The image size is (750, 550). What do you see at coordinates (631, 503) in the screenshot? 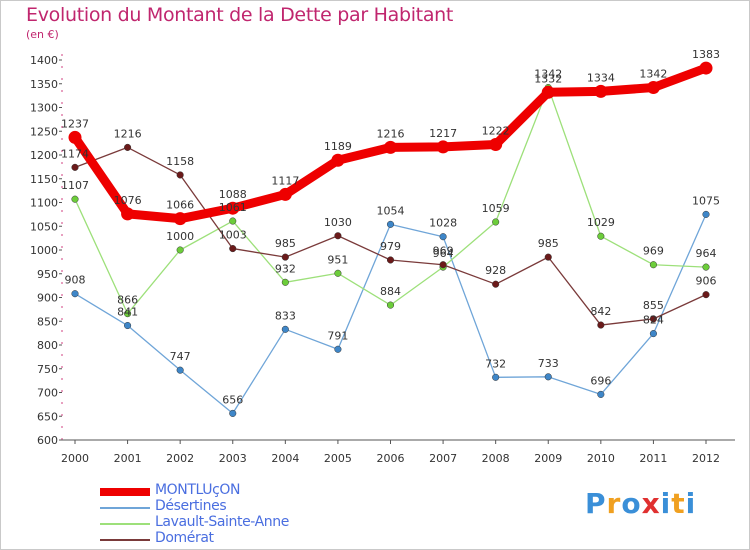
I see `logo-letter: o` at bounding box center [631, 503].